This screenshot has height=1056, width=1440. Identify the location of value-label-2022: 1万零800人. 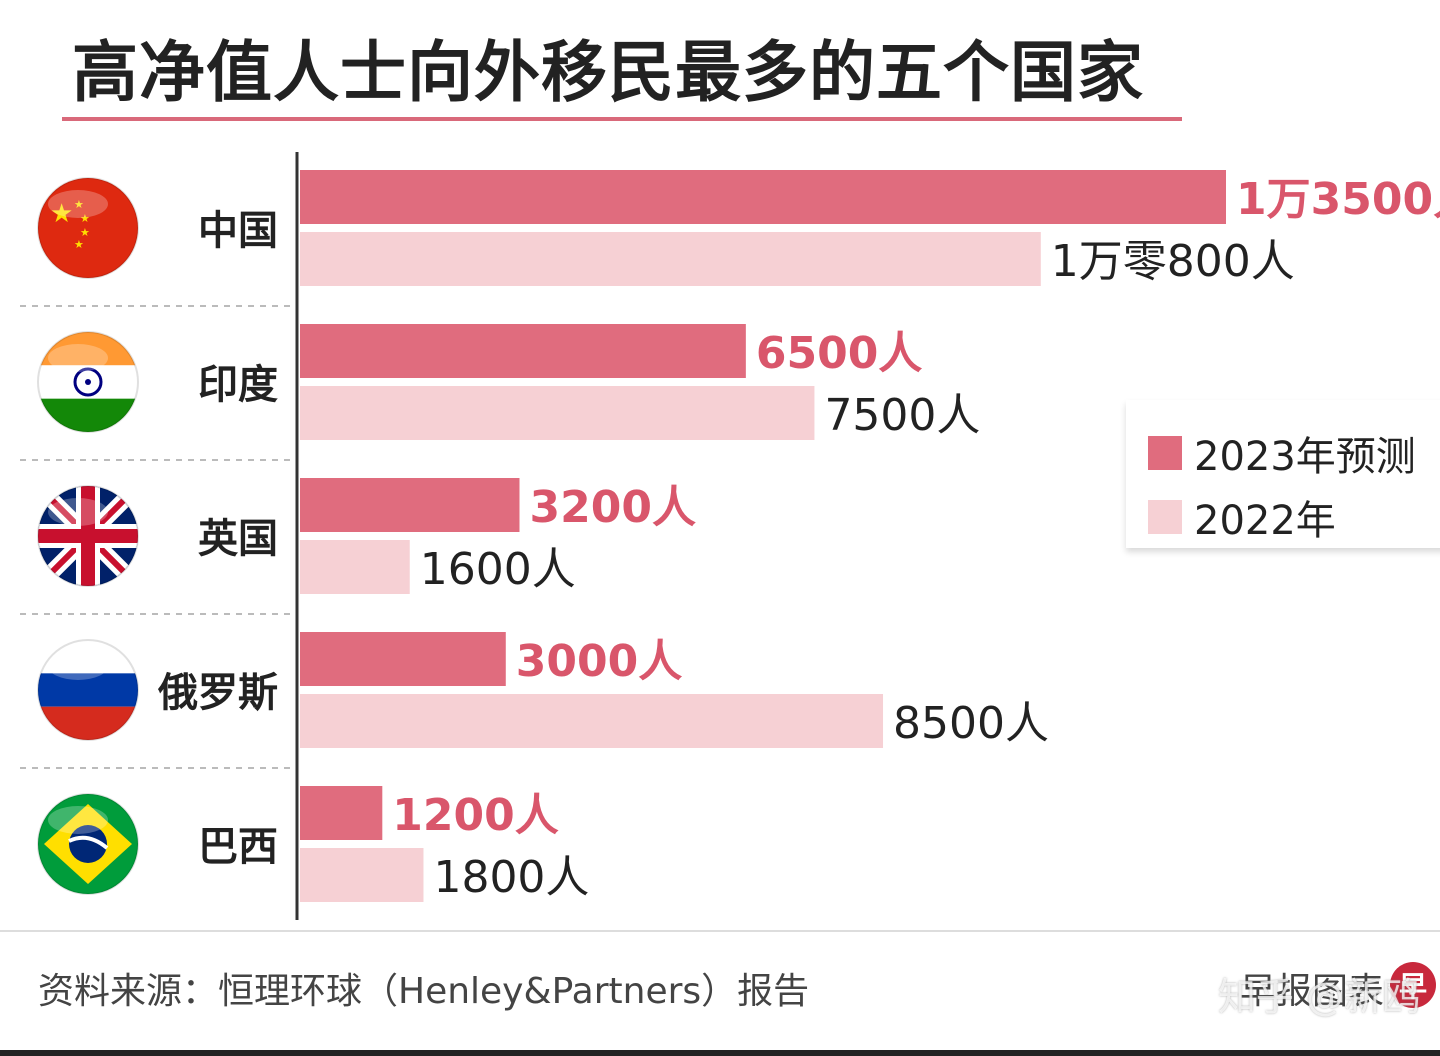
(1173, 261).